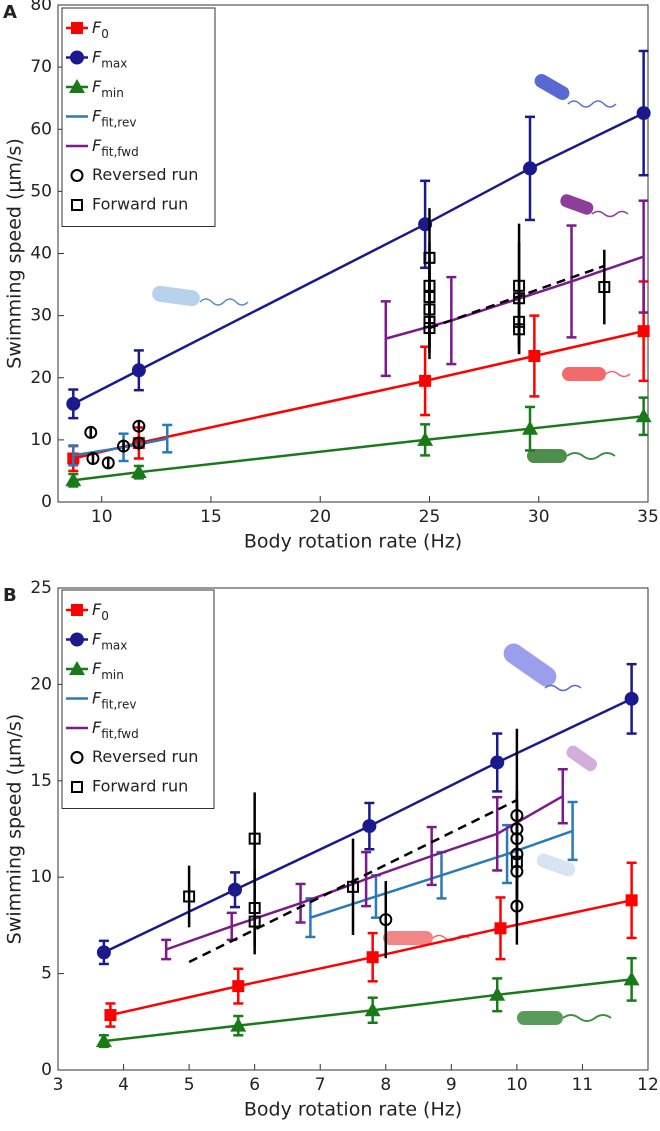 This screenshot has width=660, height=1131. What do you see at coordinates (114, 699) in the screenshot?
I see `legend-label: Ffit,rev` at bounding box center [114, 699].